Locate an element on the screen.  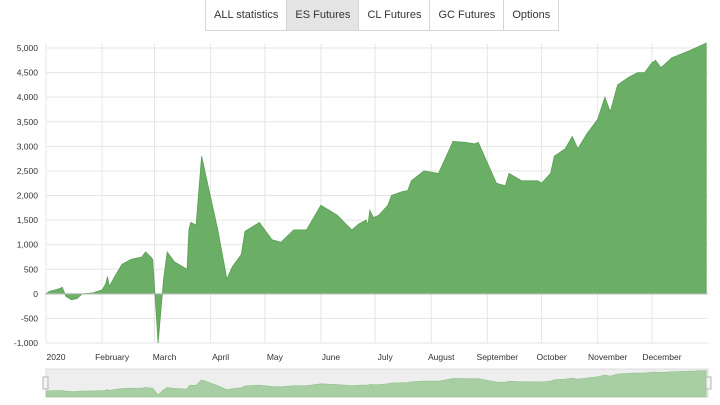
tab-es-futures: ES Futures is located at coordinates (323, 15).